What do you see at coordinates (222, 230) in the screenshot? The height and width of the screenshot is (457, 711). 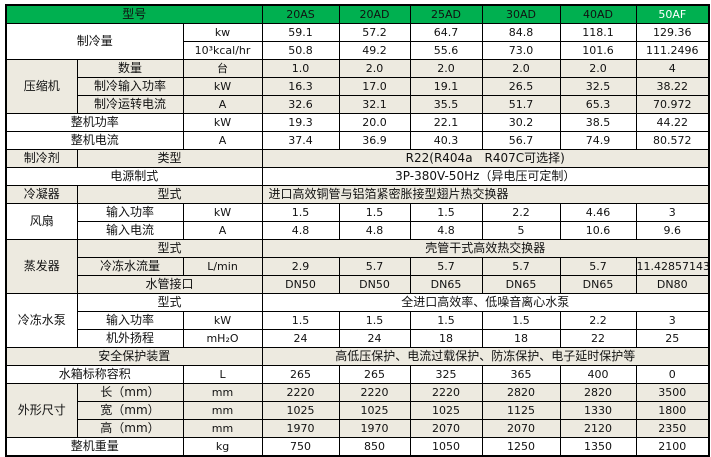 I see `unit-cell: A` at bounding box center [222, 230].